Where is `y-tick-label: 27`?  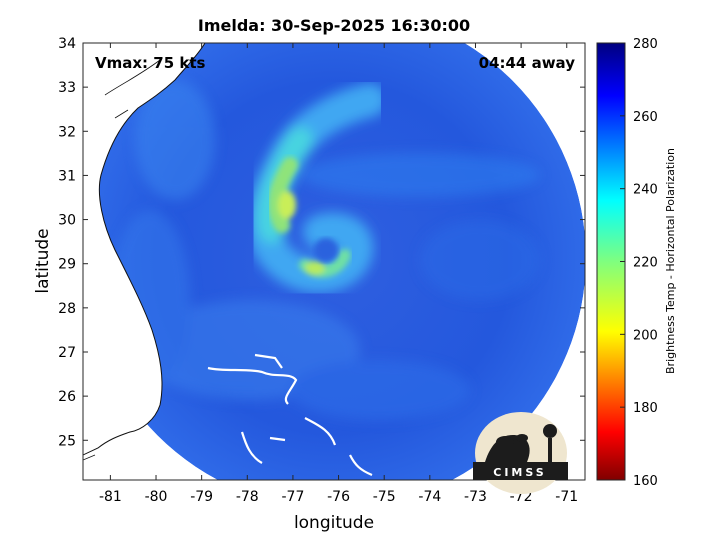 y-tick-label: 27 is located at coordinates (67, 353).